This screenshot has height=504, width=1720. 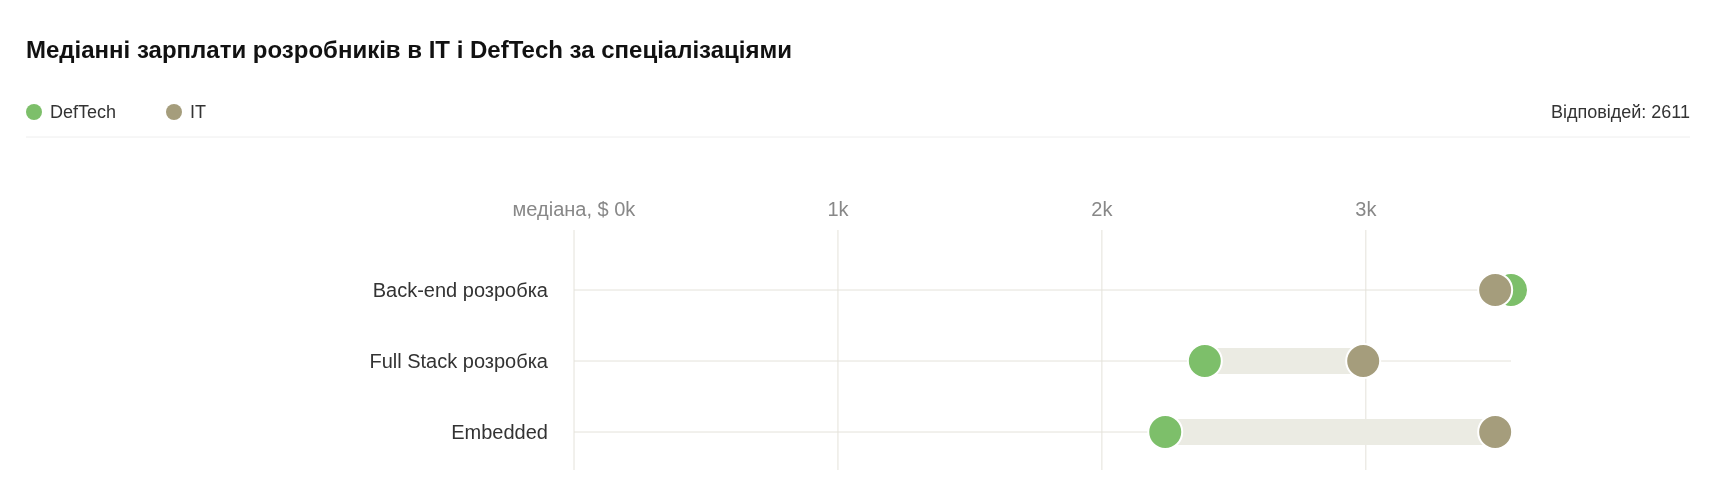 What do you see at coordinates (198, 112) in the screenshot?
I see `legend-label: IT` at bounding box center [198, 112].